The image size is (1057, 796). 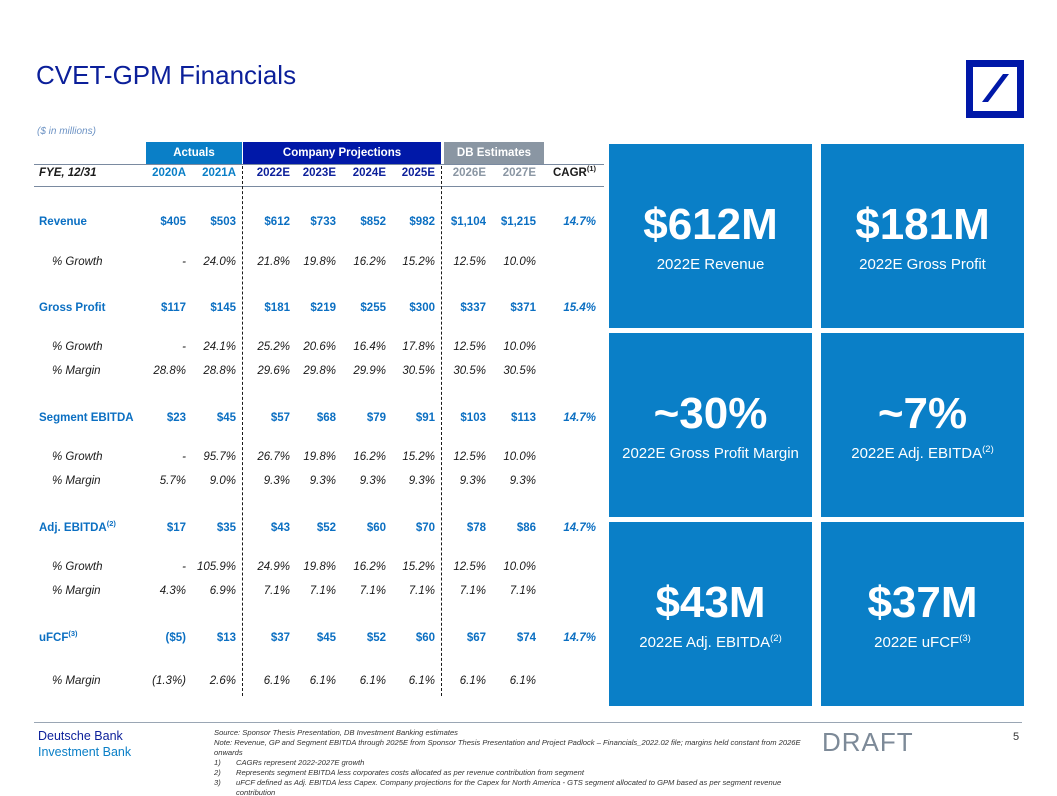 What do you see at coordinates (574, 171) in the screenshot?
I see `col-header-cagr: CAGR(1)` at bounding box center [574, 171].